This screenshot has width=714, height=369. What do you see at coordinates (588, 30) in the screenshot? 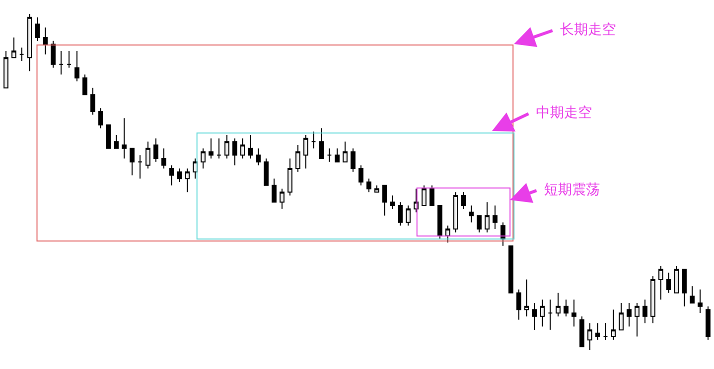
I see `annotation: 长期走空` at bounding box center [588, 30].